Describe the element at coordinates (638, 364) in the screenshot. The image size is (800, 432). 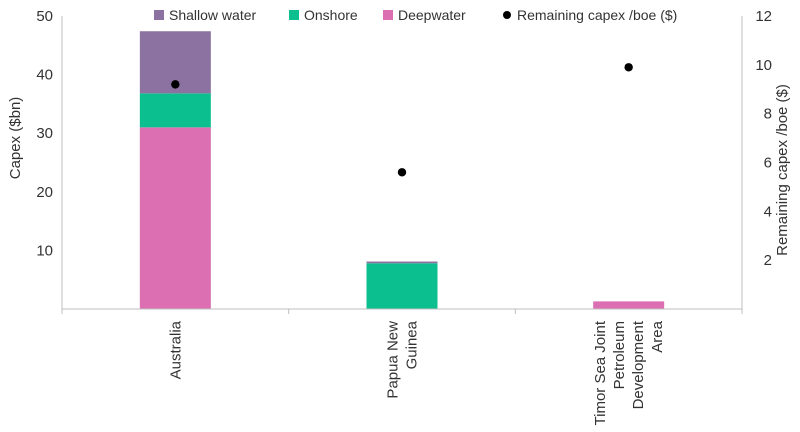
I see `category-label-2: Development` at that location.